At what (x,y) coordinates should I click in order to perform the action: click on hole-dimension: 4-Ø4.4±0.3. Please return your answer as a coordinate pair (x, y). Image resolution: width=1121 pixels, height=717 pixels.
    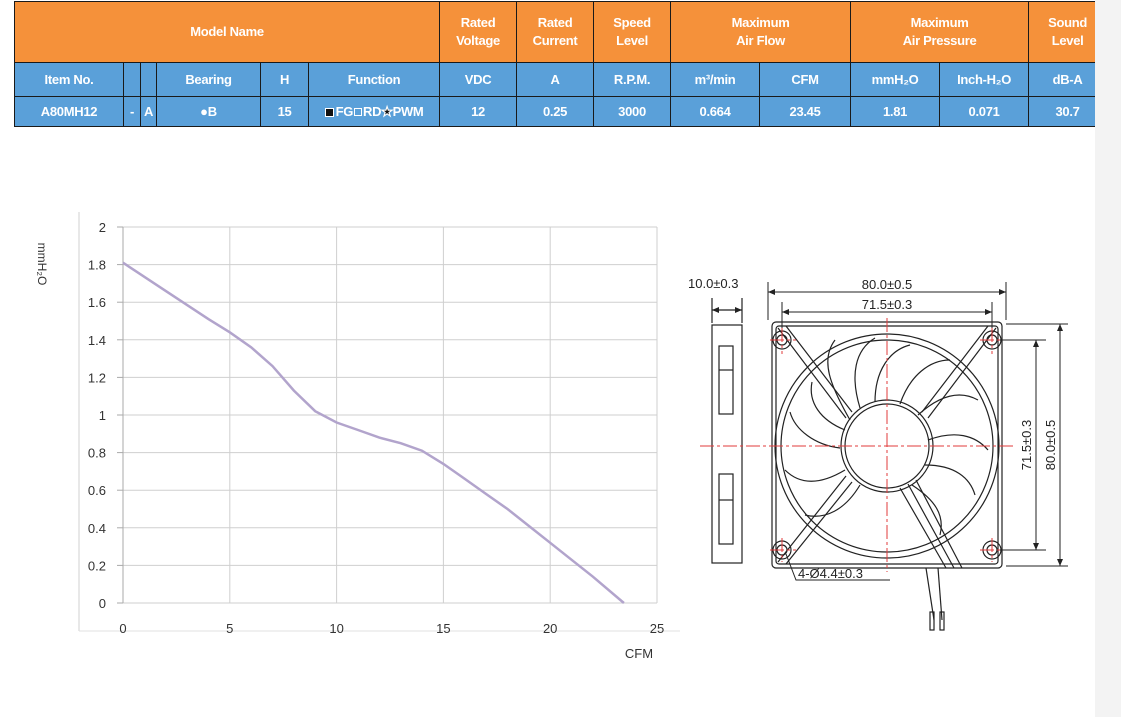
    Looking at the image, I should click on (830, 573).